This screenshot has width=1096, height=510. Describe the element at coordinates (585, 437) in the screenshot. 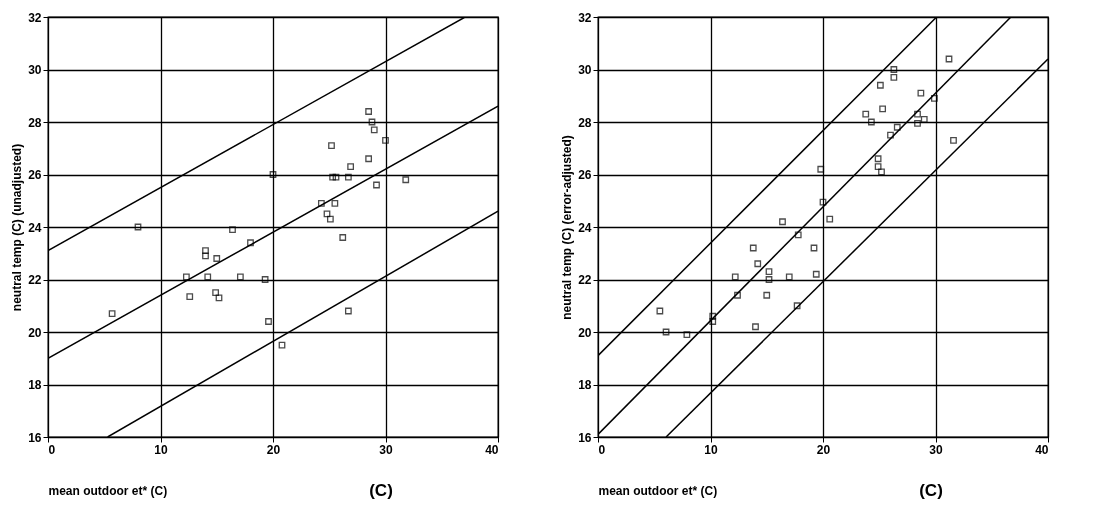

I see `y-tick-label: 16` at that location.